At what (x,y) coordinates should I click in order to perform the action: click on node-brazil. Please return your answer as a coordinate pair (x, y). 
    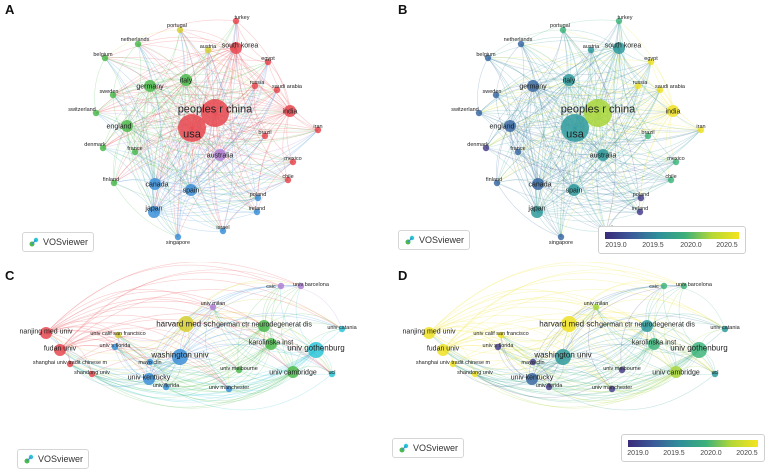
    Looking at the image, I should click on (648, 136).